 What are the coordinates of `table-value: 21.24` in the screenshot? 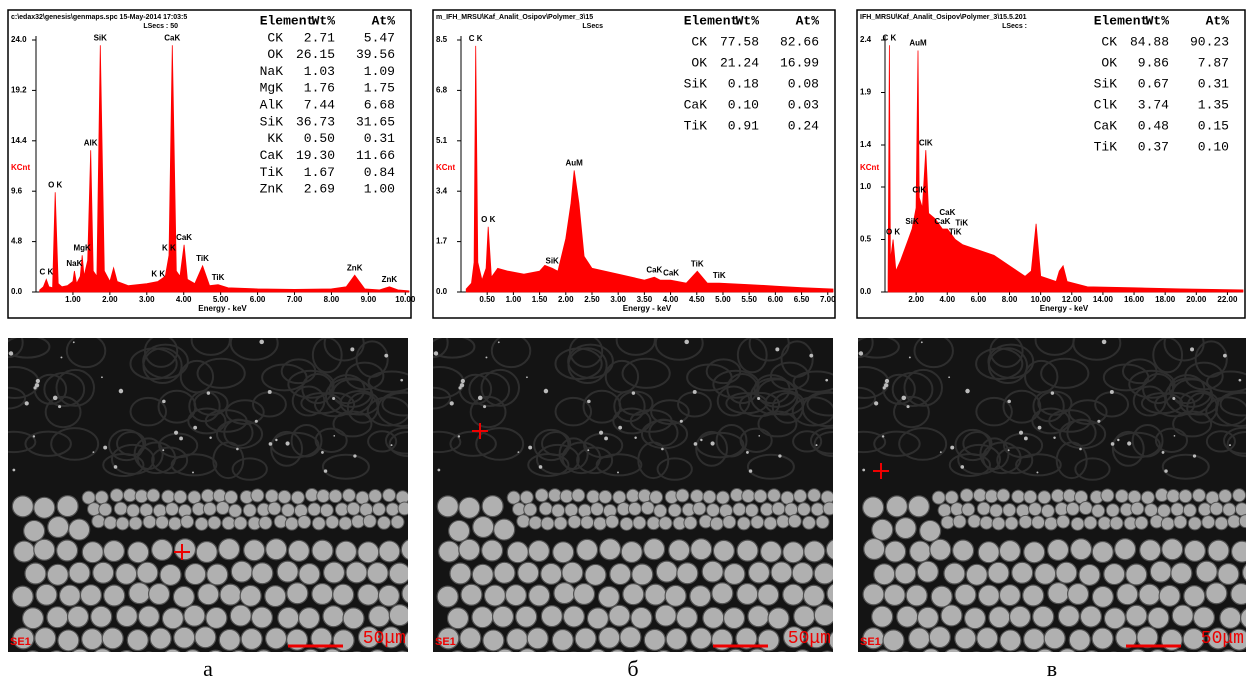 It's located at (739, 62).